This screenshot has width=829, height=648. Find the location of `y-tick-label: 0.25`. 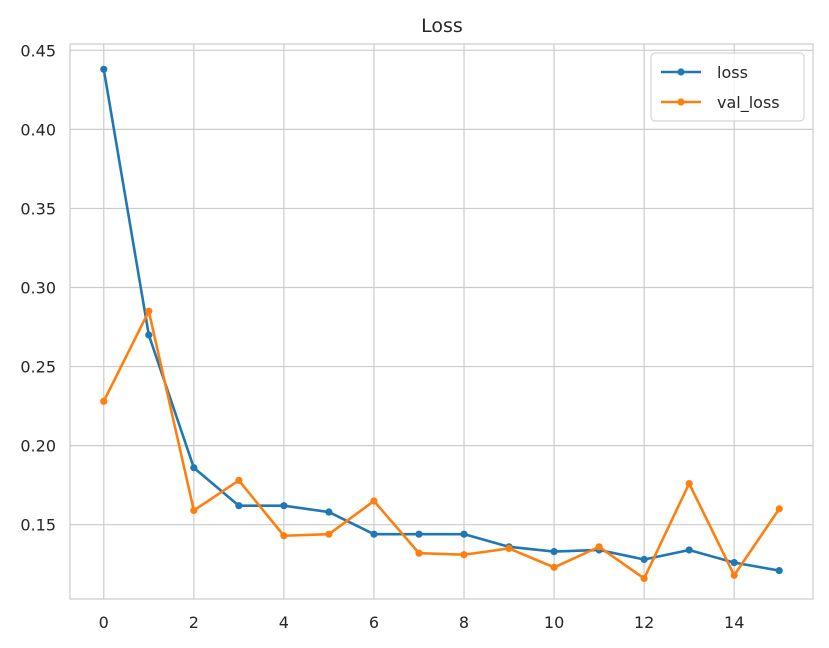

y-tick-label: 0.25 is located at coordinates (38, 367).